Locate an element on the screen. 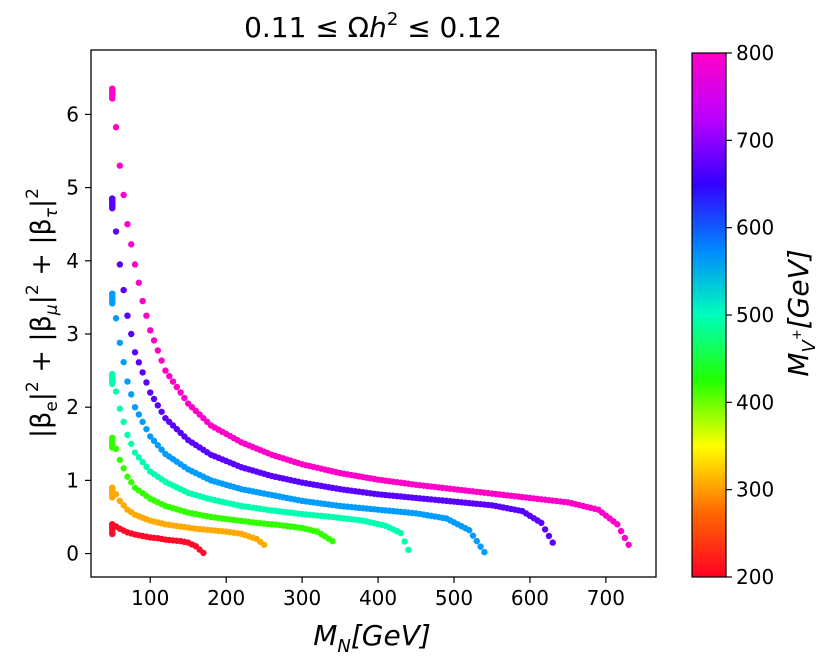 The image size is (830, 668). colorbar-ticks: 200 300 400 500 600 700 800 is located at coordinates (750, 315).